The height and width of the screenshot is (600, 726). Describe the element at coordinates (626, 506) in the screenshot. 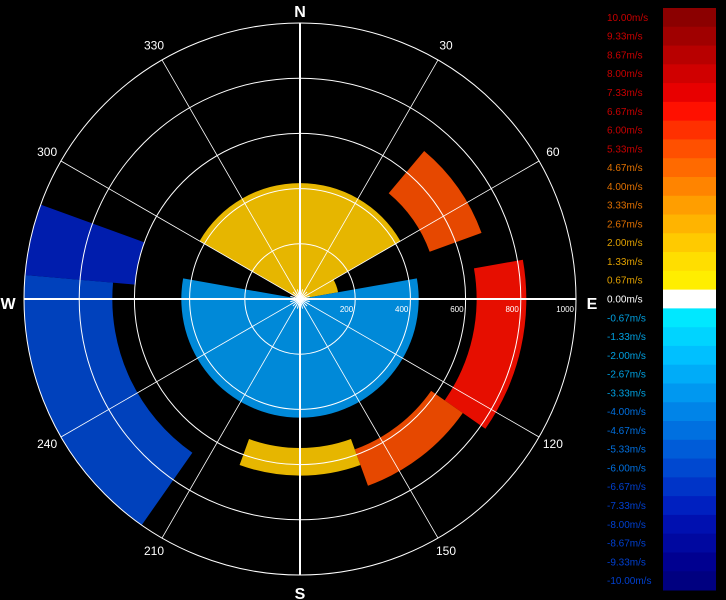

I see `colorbar-label: -7.33m/s` at that location.